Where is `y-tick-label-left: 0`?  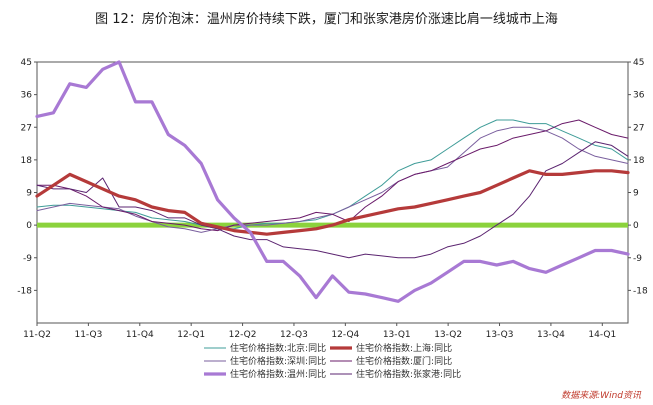 y-tick-label-left: 0 is located at coordinates (29, 226).